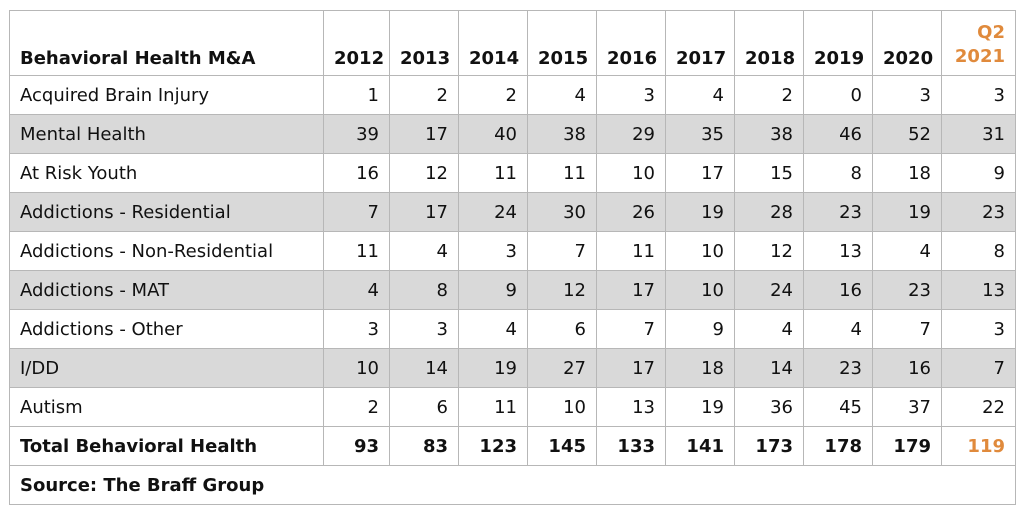 The image size is (1024, 521). Describe the element at coordinates (512, 368) in the screenshot. I see `table-row: I/DD 10 14 19 27 17 18 14 23 16 7` at that location.